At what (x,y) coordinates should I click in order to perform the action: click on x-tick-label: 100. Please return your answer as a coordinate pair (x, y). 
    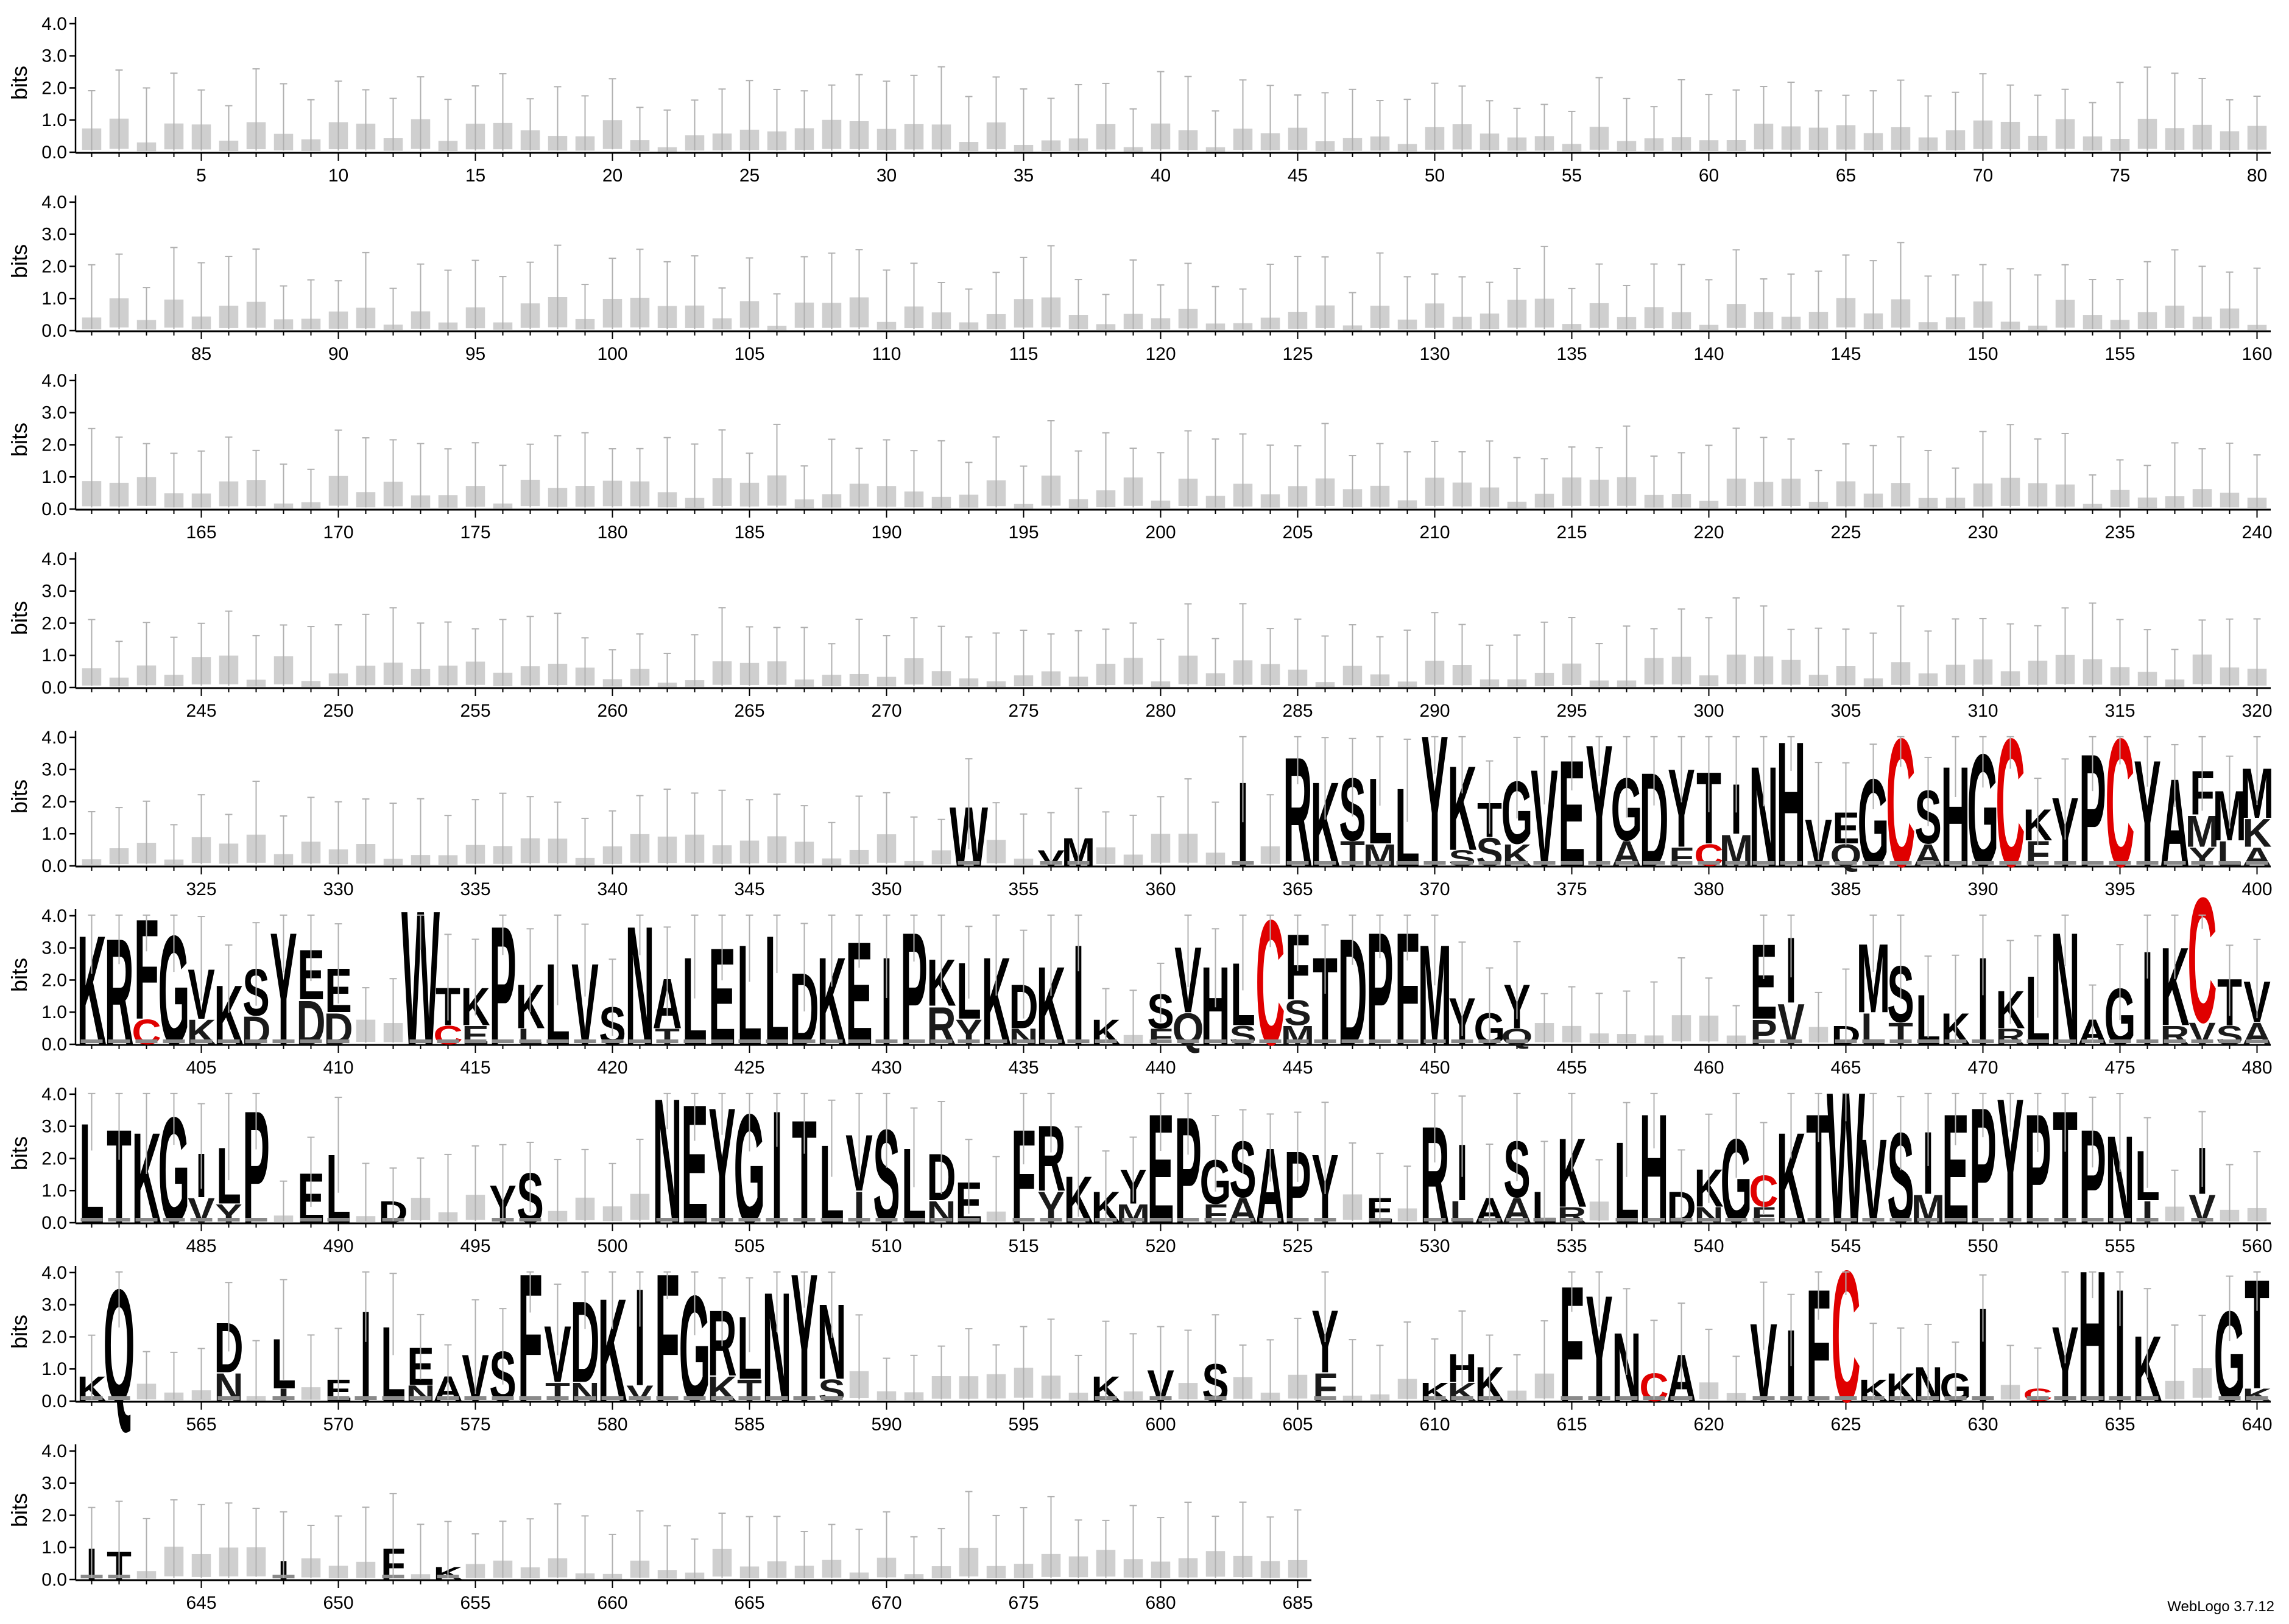
    Looking at the image, I should click on (612, 354).